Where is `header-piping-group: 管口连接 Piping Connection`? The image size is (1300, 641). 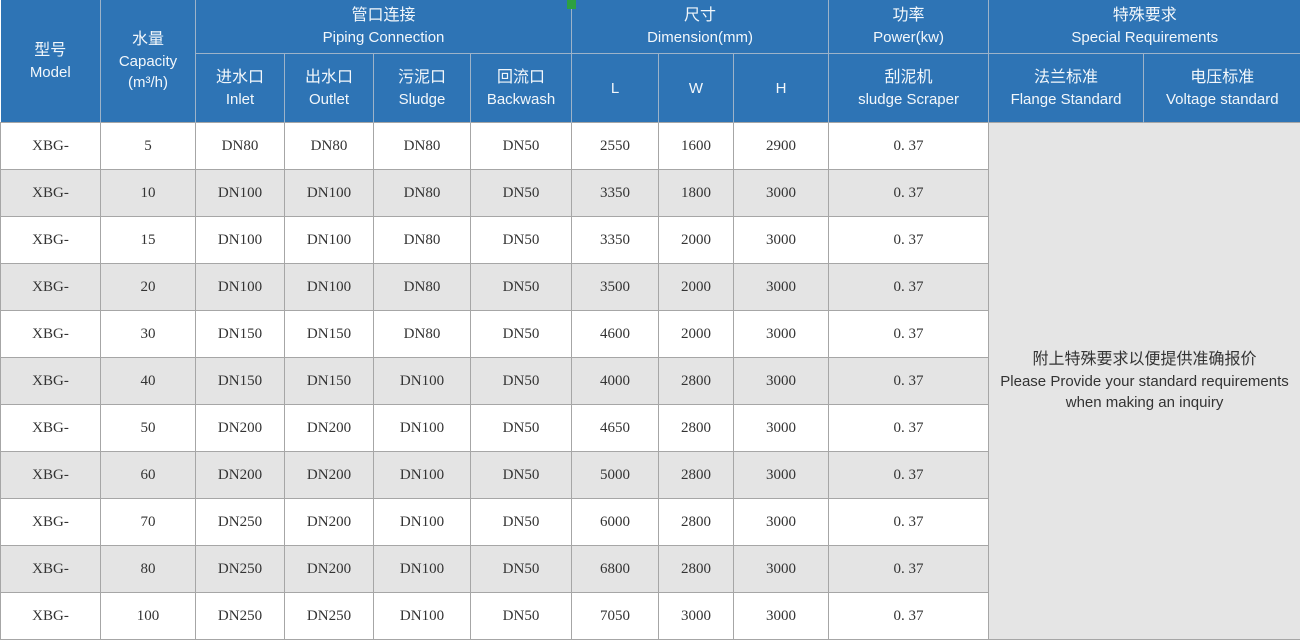 header-piping-group: 管口连接 Piping Connection is located at coordinates (384, 27).